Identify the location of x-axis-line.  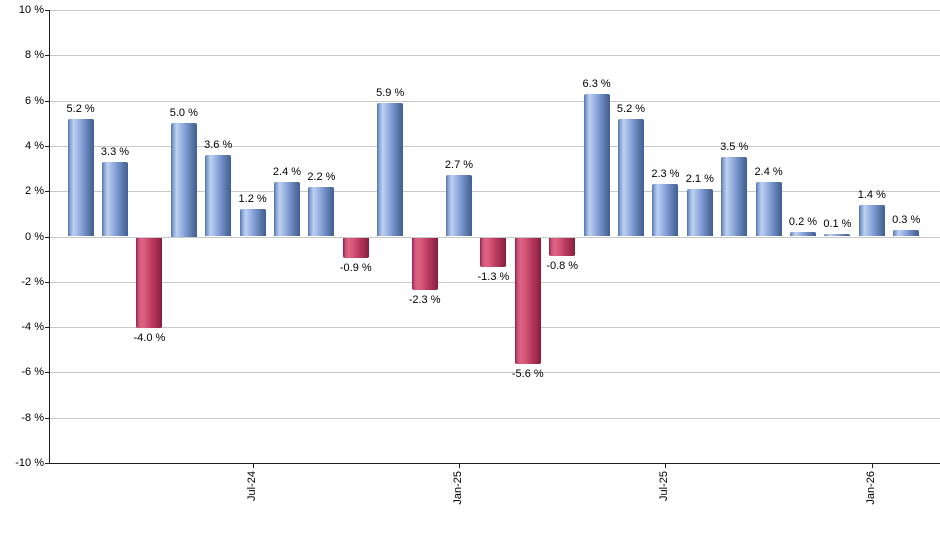
(494, 463).